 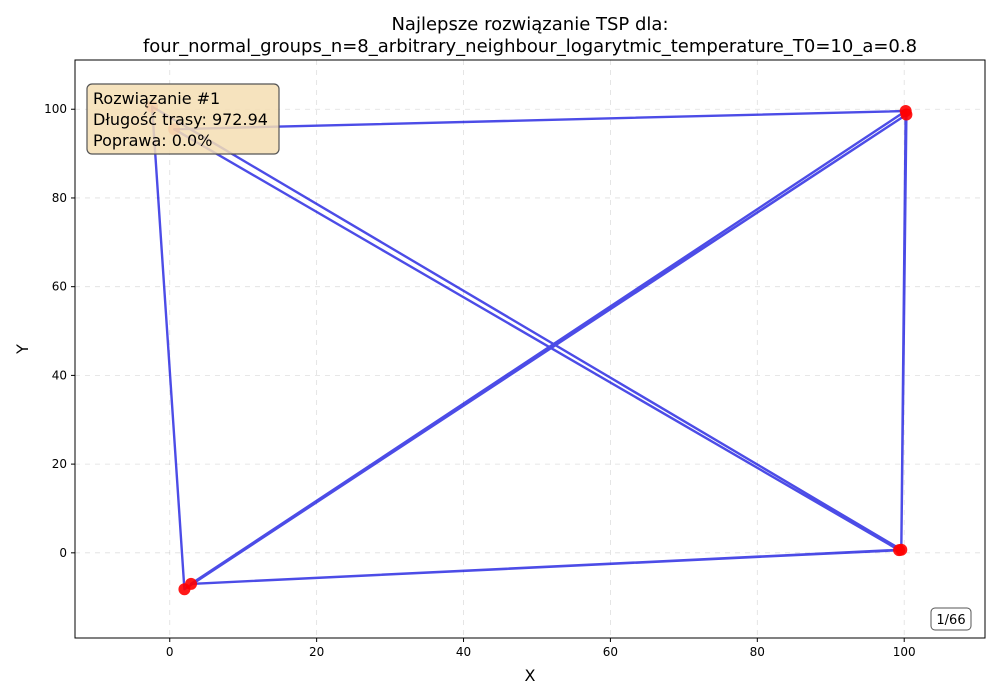 What do you see at coordinates (22, 349) in the screenshot?
I see `y-axis-label: Y` at bounding box center [22, 349].